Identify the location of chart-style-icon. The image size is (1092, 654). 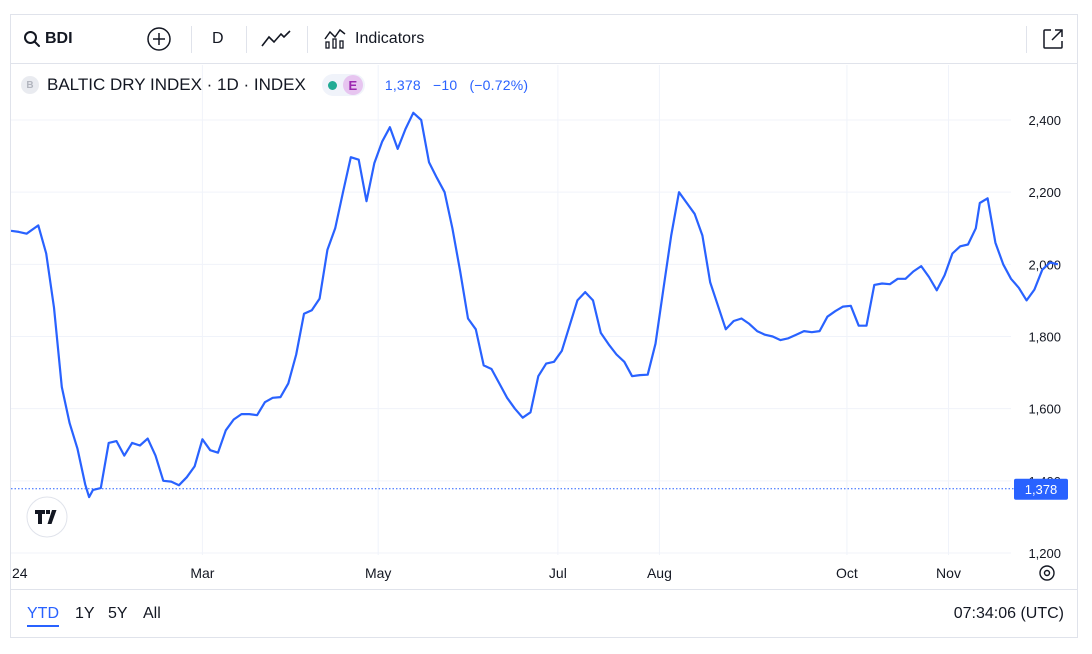
(276, 39).